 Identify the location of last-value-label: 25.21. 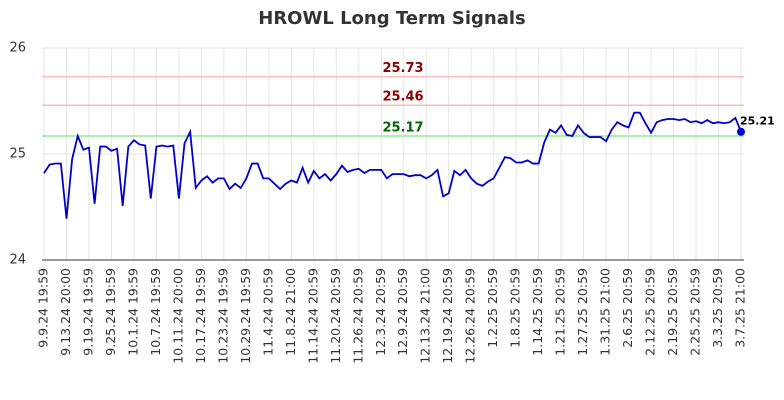
(757, 121).